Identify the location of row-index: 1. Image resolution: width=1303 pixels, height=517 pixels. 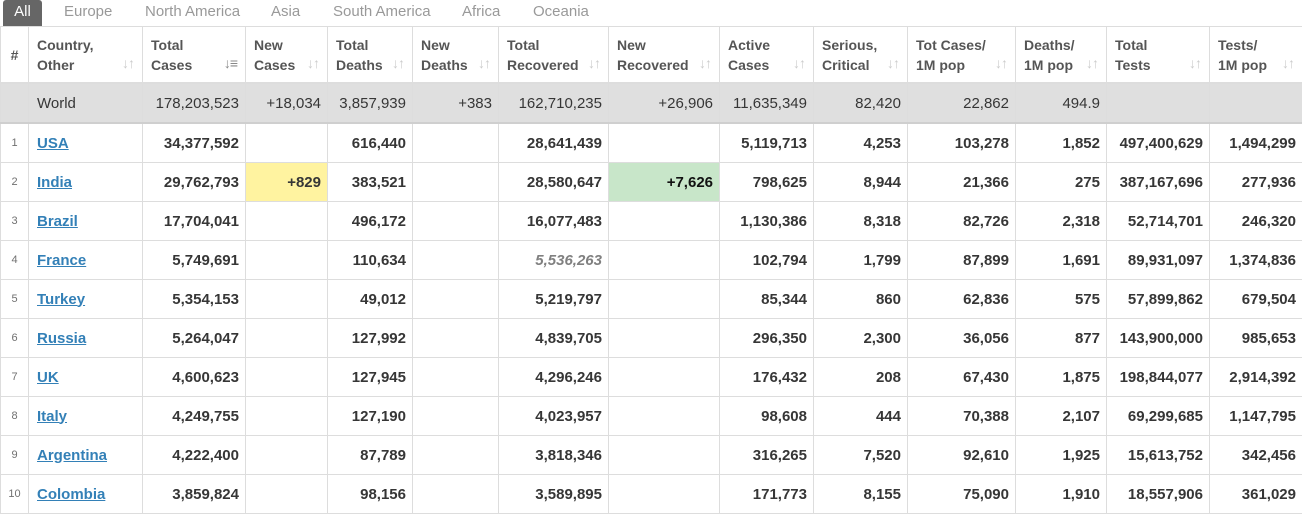
(14, 142).